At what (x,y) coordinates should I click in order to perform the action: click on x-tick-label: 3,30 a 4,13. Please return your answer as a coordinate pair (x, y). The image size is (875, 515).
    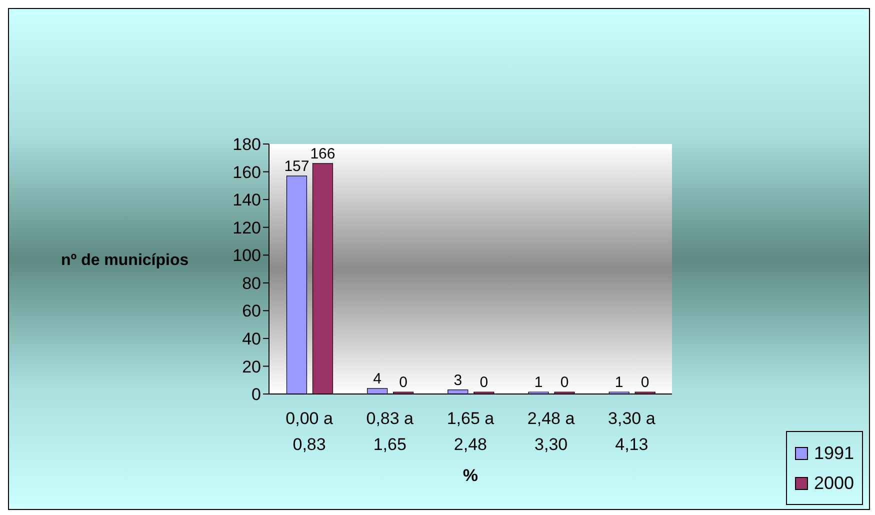
    Looking at the image, I should click on (632, 431).